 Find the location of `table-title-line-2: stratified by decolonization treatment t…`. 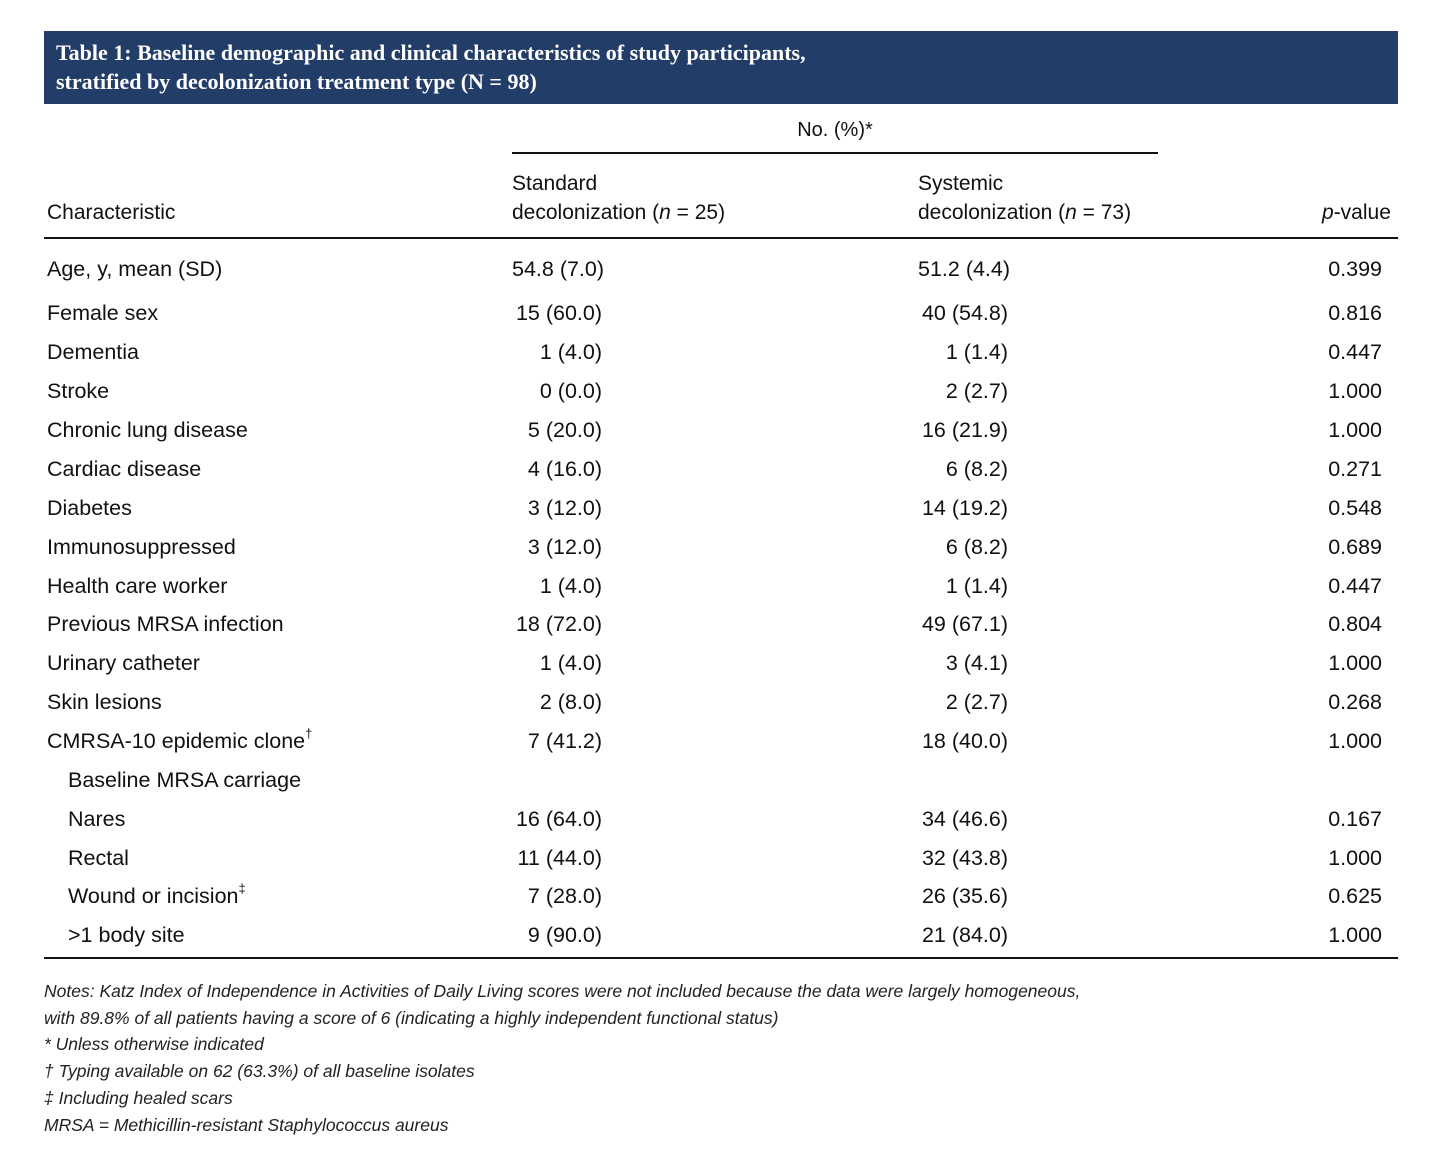

table-title-line-2: stratified by decolonization treatment t… is located at coordinates (296, 81).